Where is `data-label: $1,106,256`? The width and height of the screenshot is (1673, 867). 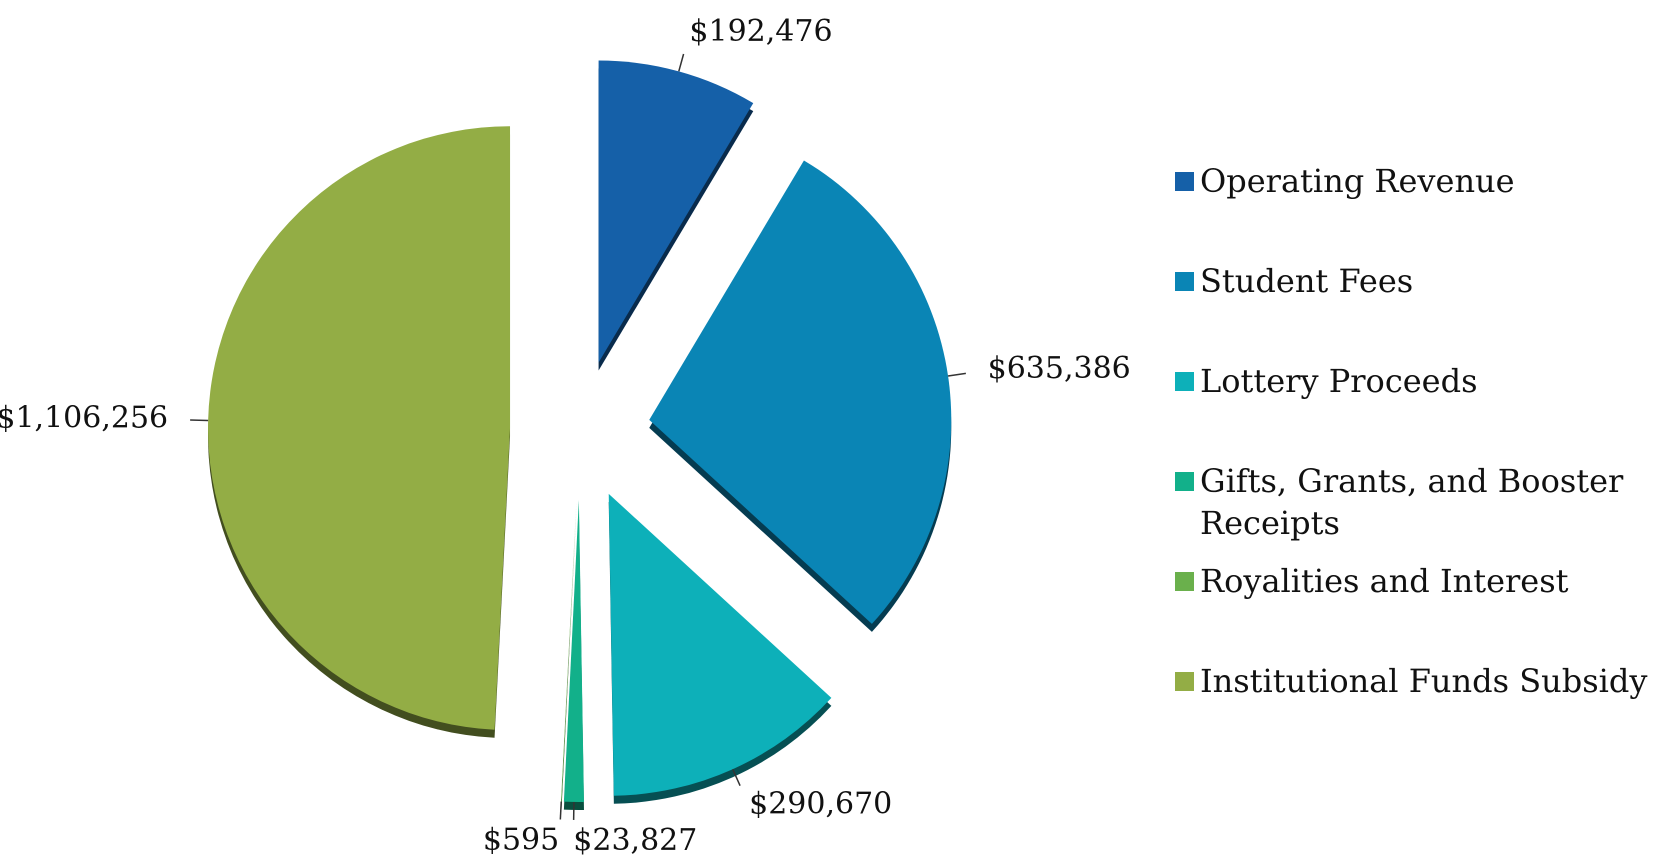
data-label: $1,106,256 is located at coordinates (84, 417).